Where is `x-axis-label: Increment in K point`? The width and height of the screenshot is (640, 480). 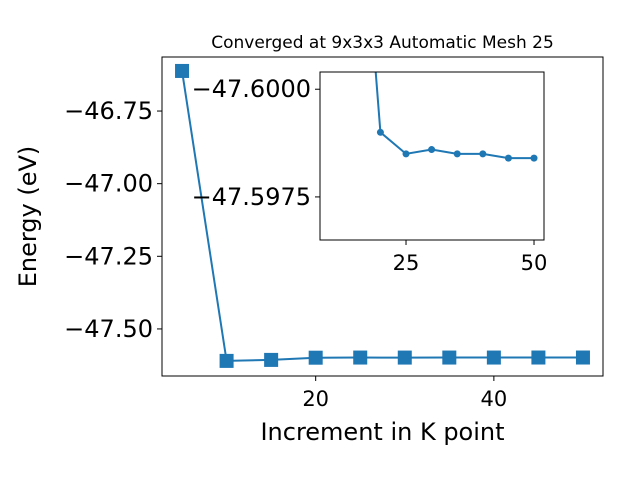
x-axis-label: Increment in K point is located at coordinates (382, 432).